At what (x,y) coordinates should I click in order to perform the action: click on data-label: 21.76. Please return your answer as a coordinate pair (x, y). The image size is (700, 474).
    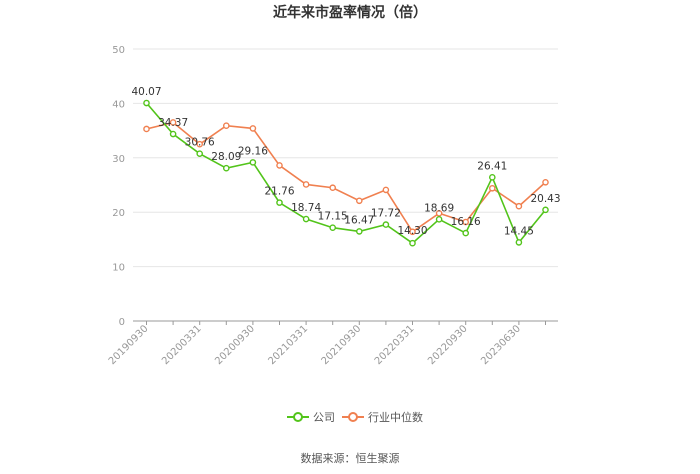
    Looking at the image, I should click on (279, 192).